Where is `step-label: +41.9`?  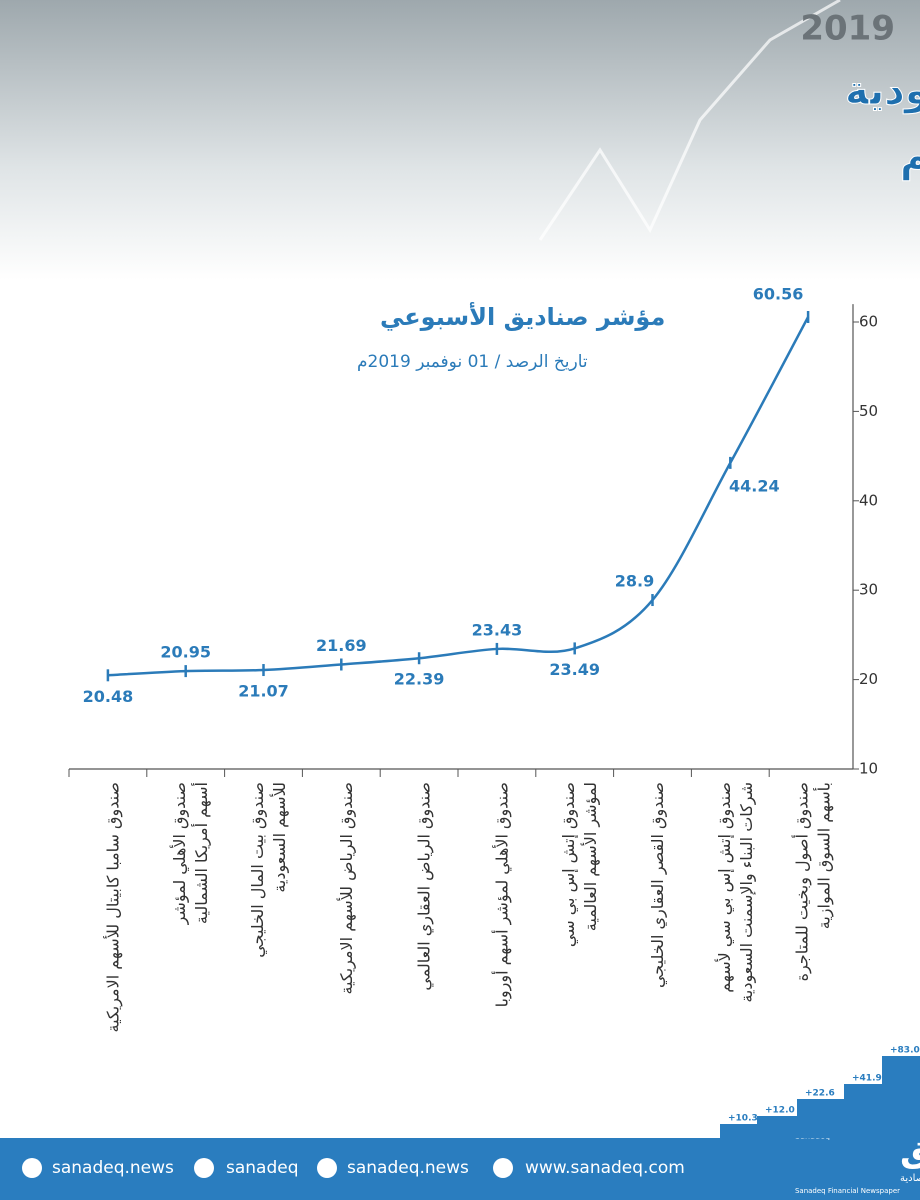
step-label: +41.9 is located at coordinates (867, 1079).